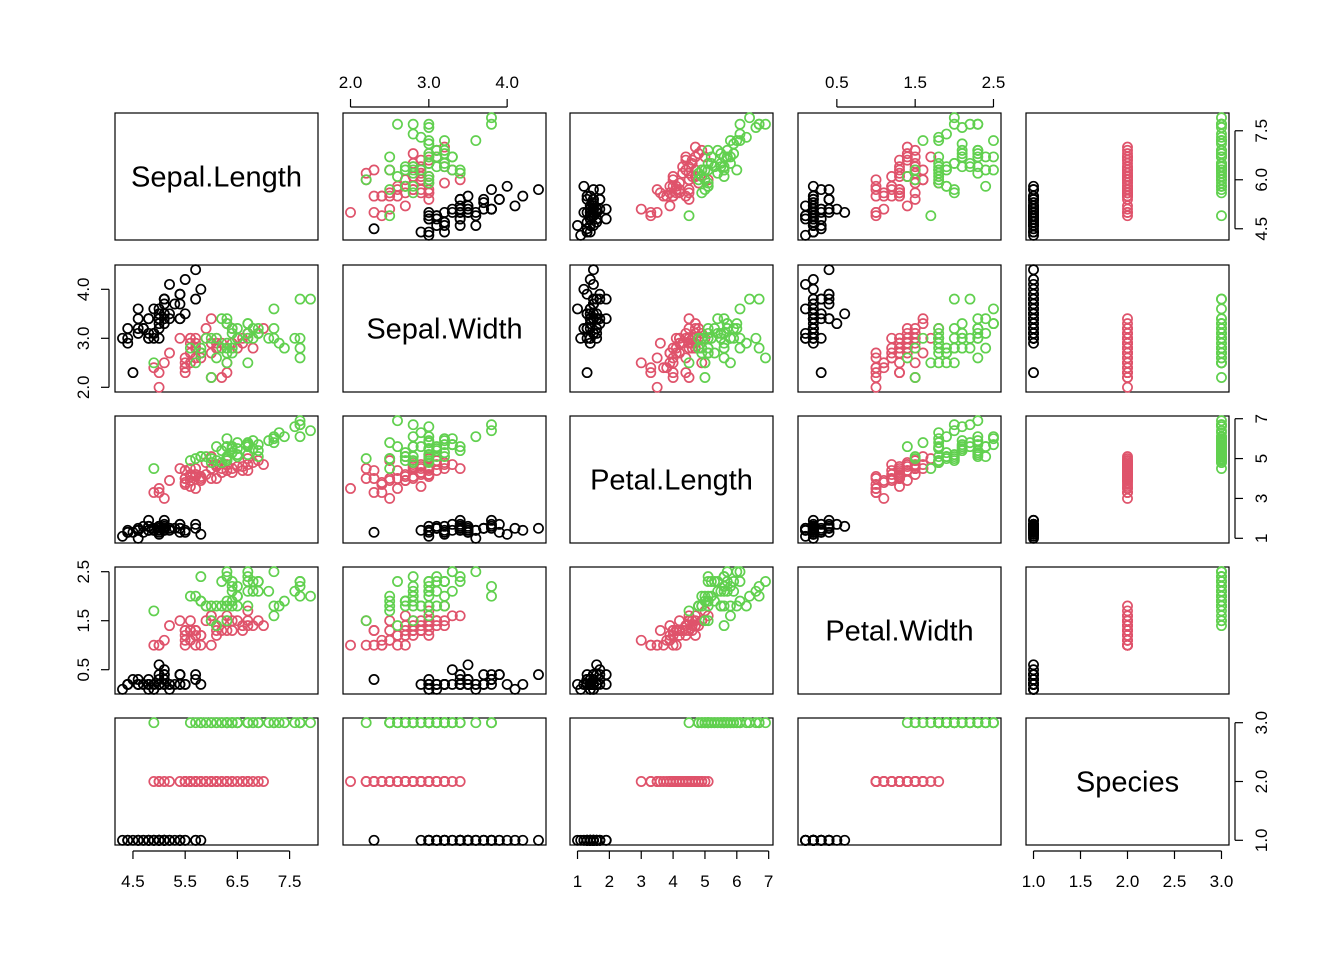 The width and height of the screenshot is (1344, 960). What do you see at coordinates (444, 630) in the screenshot?
I see `panel-petal-width-vs-sepal-width` at bounding box center [444, 630].